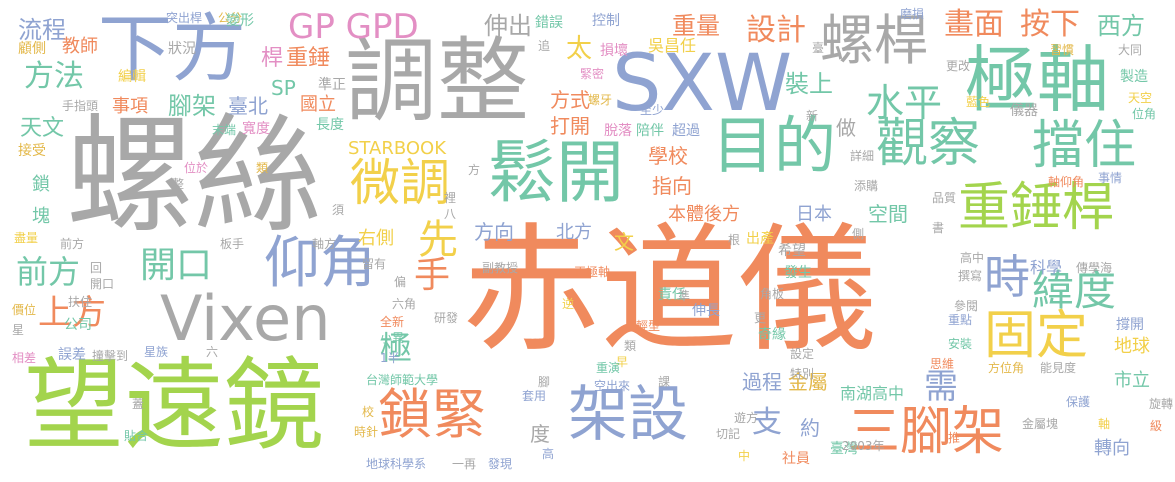  What do you see at coordinates (1156, 426) in the screenshot?
I see `word-126: 級` at bounding box center [1156, 426].